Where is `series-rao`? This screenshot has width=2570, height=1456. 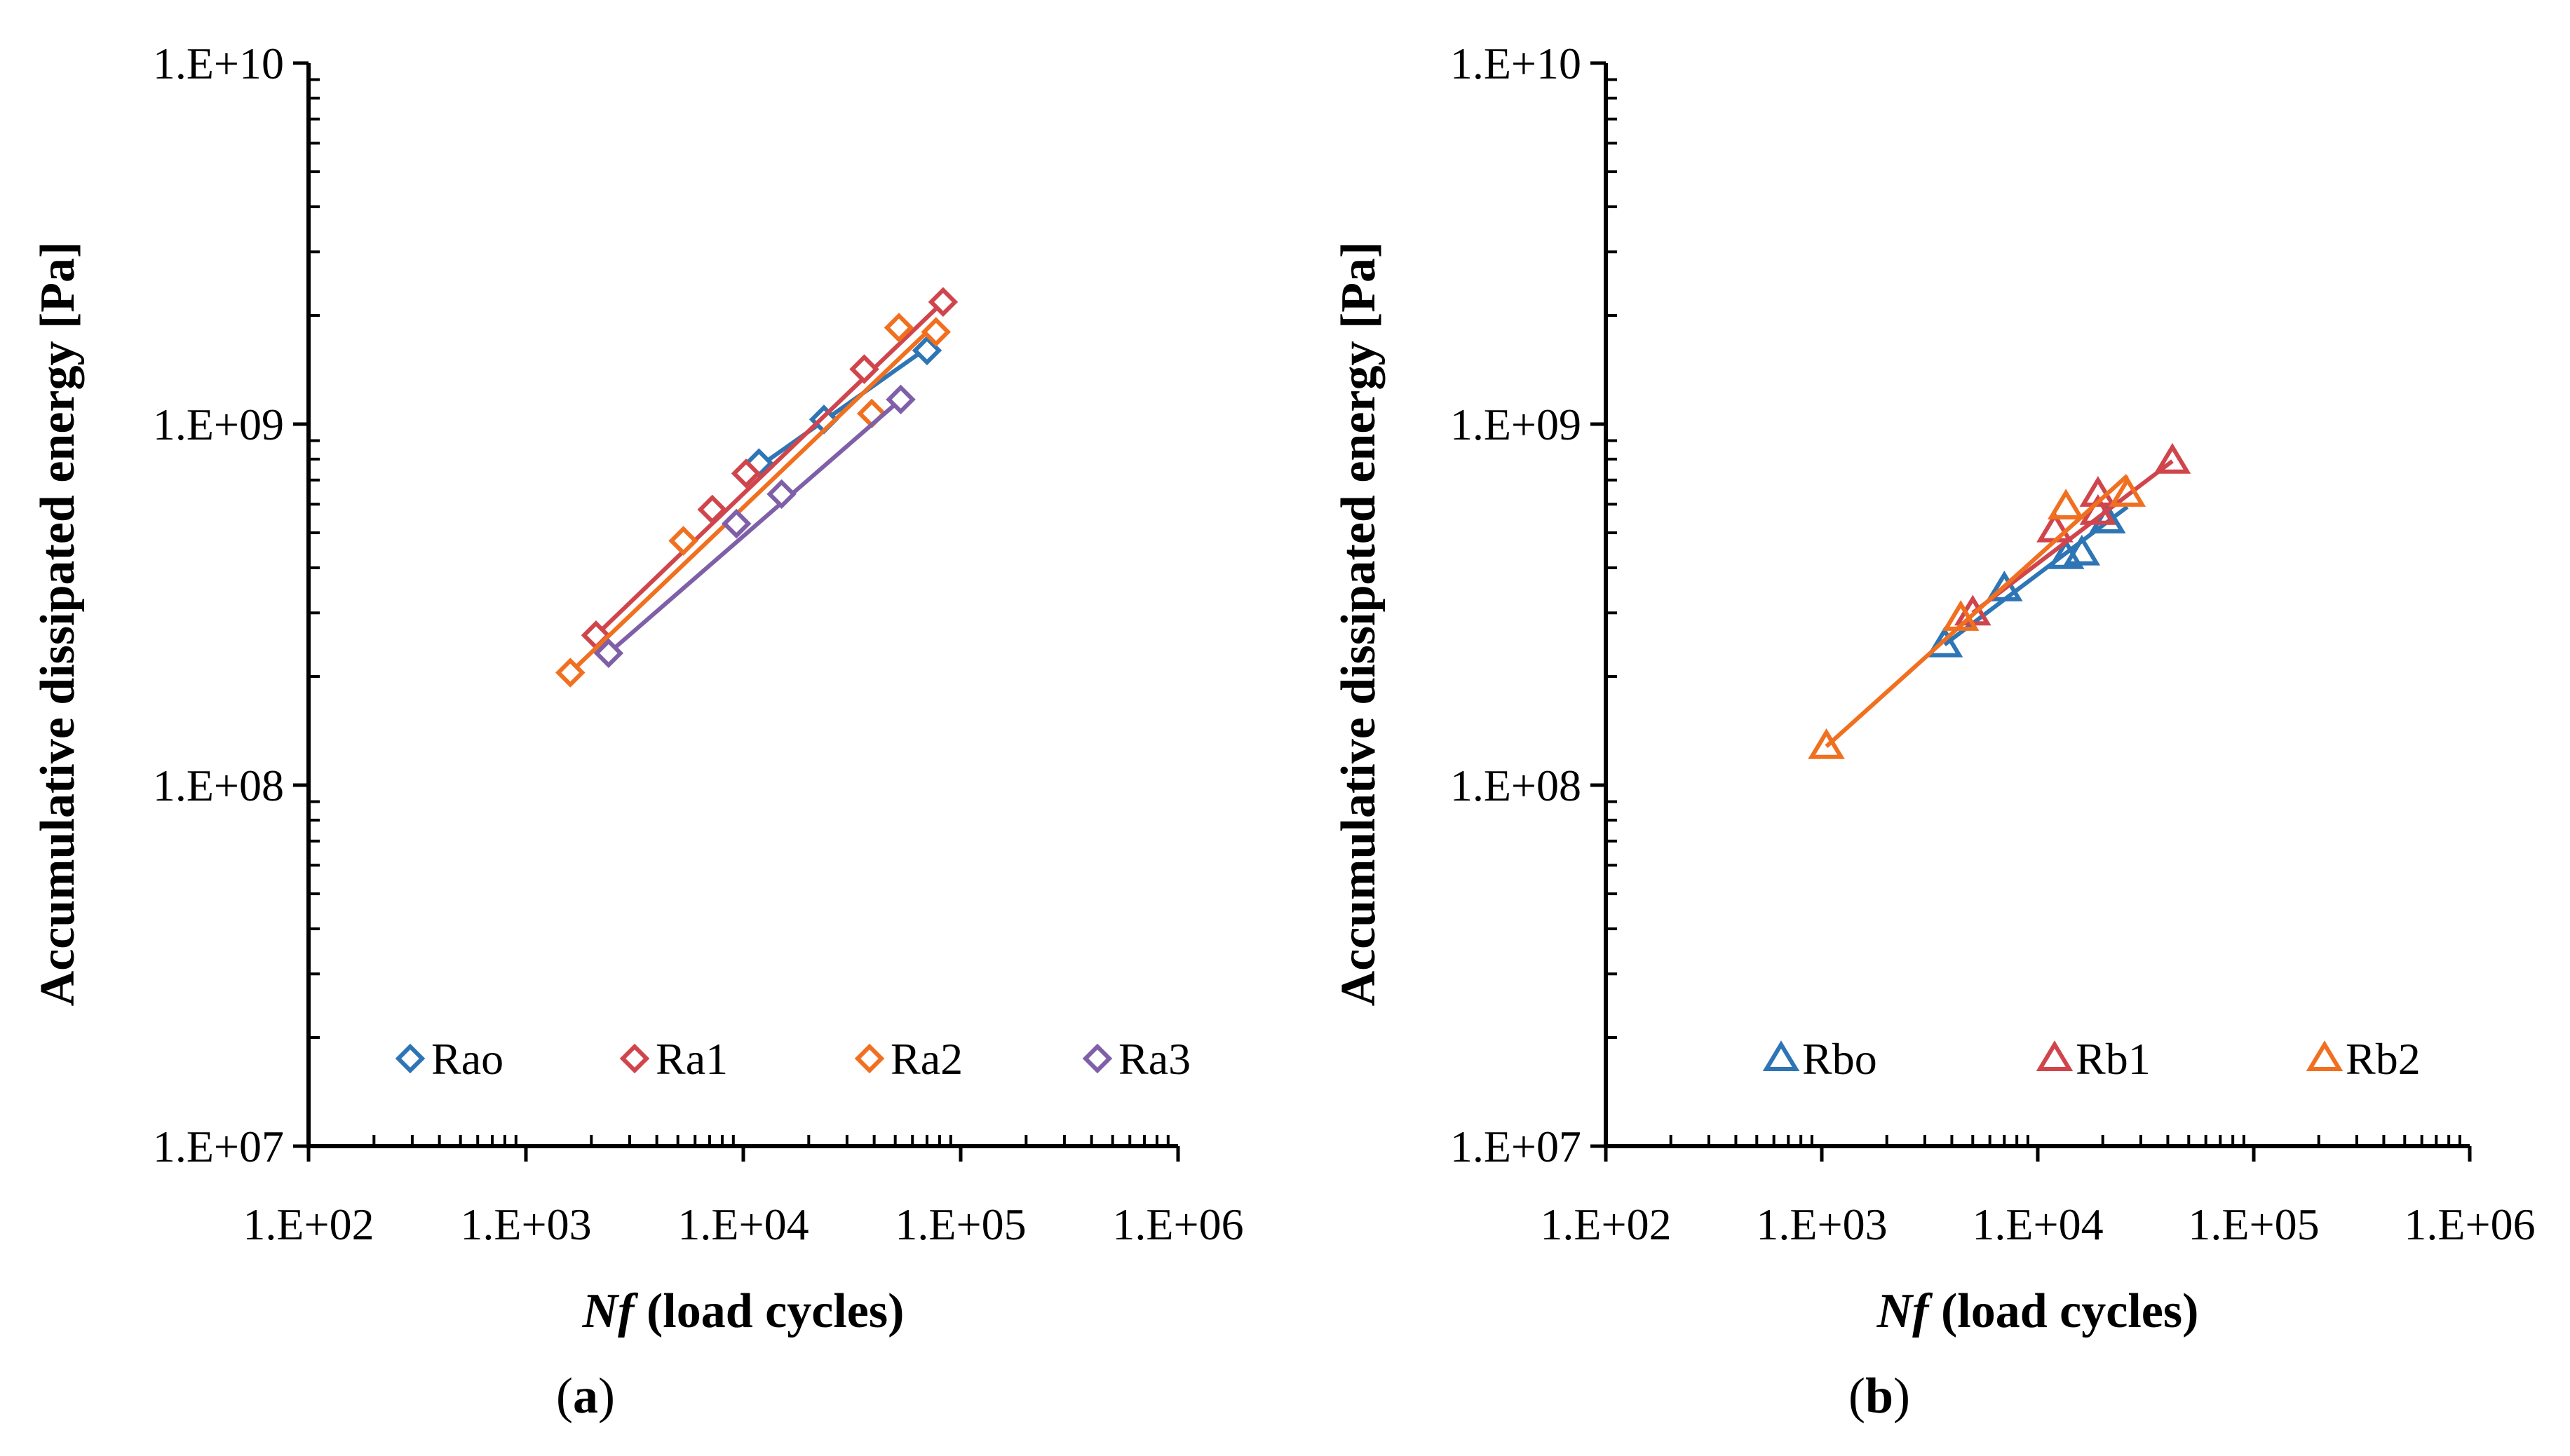 series-rao is located at coordinates (843, 406).